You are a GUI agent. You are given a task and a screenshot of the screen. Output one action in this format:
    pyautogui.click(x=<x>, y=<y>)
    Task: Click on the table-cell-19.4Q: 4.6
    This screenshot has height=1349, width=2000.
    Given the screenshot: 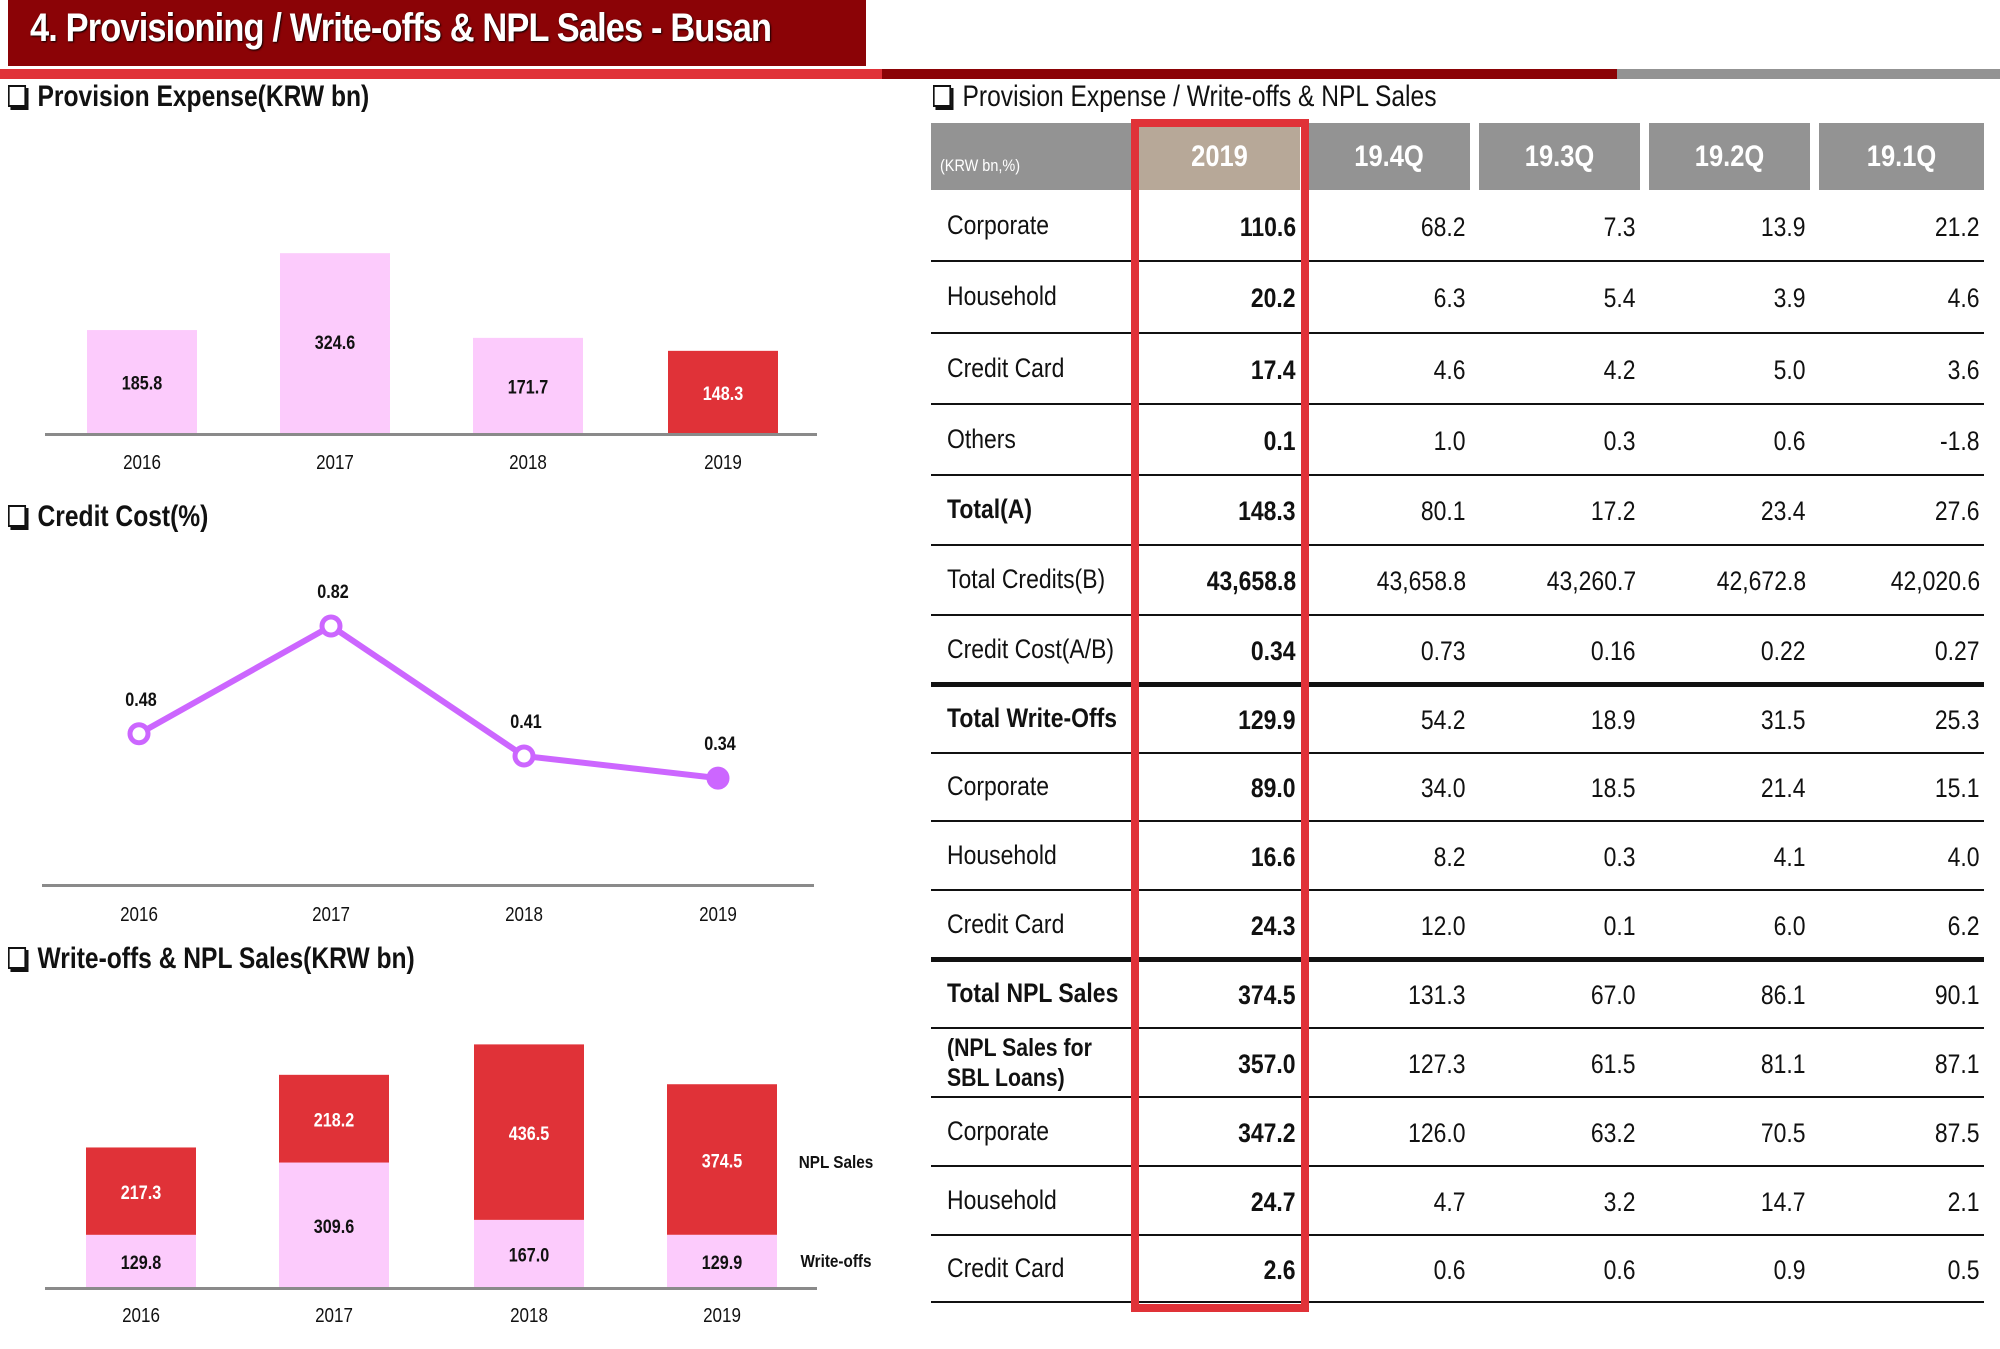 What is the action you would take?
    pyautogui.click(x=1450, y=369)
    